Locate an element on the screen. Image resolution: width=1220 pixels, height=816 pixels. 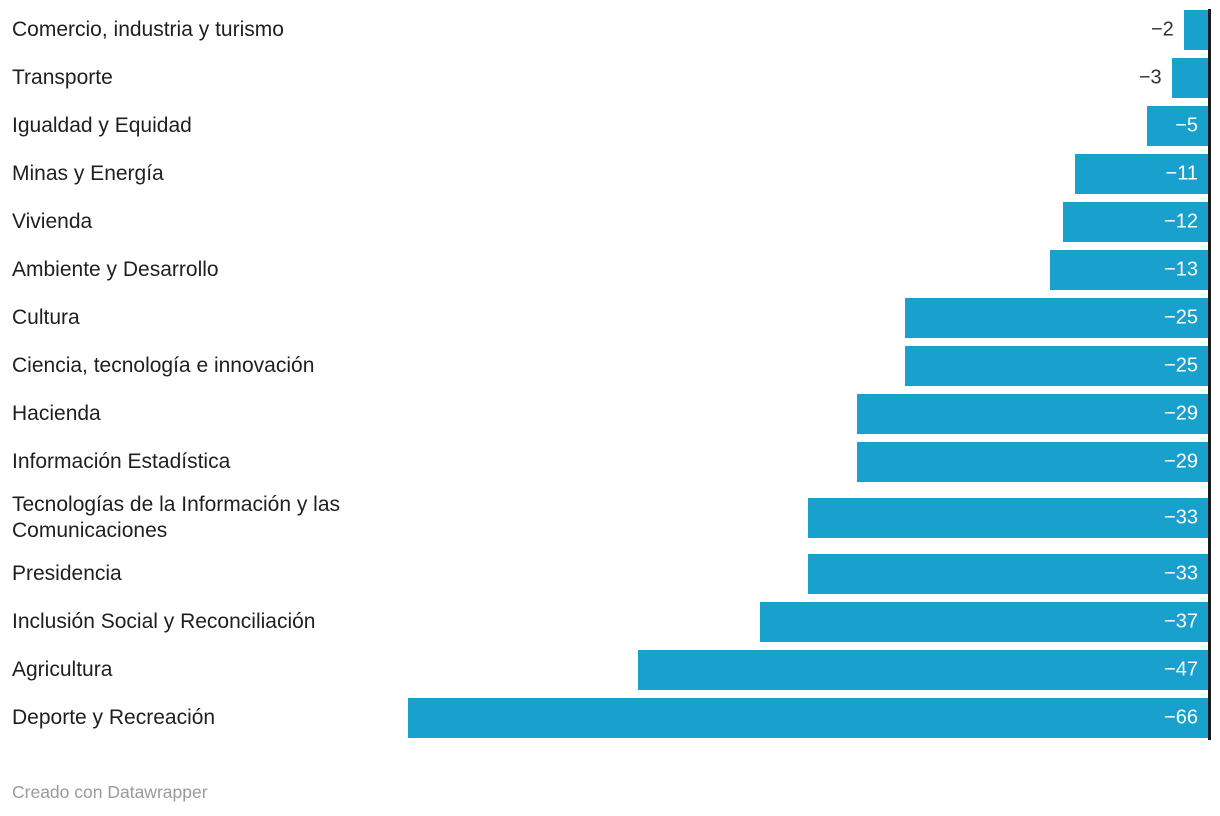
bar-track: −2 is located at coordinates (808, 30).